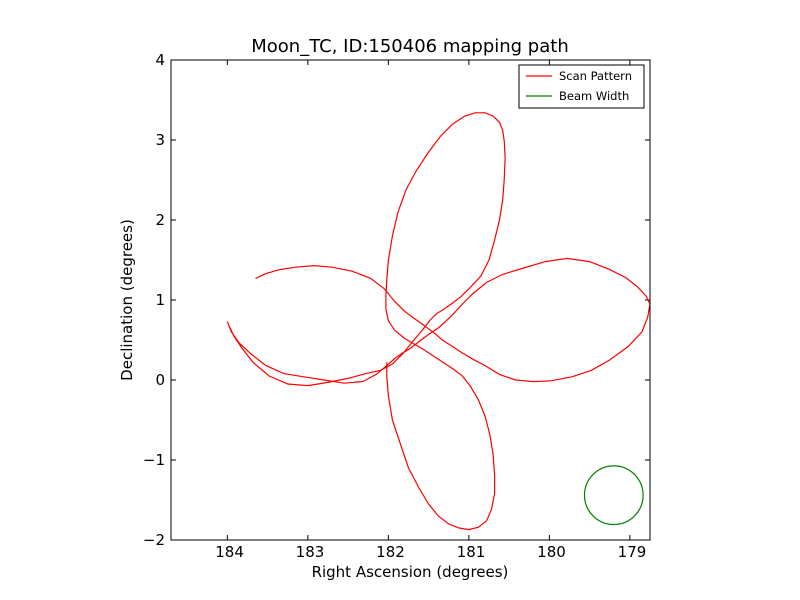 This screenshot has height=600, width=800. What do you see at coordinates (409, 46) in the screenshot?
I see `chart-title: Moon_TC, ID:150406 mapping path` at bounding box center [409, 46].